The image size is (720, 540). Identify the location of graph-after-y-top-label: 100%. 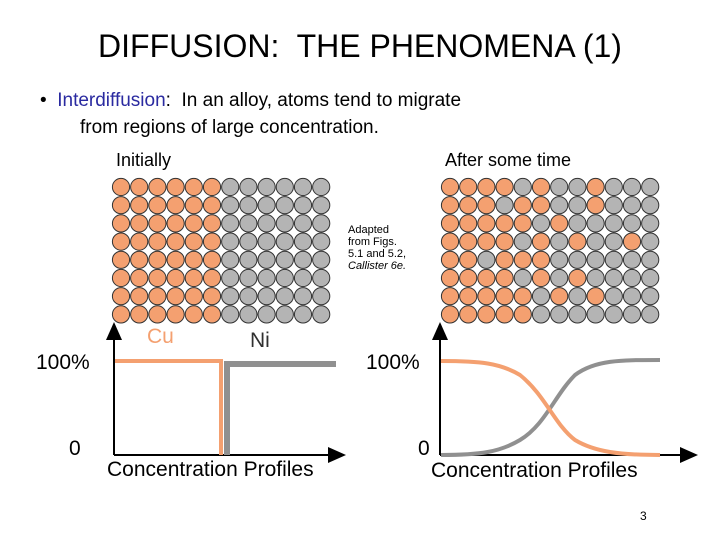
(393, 362).